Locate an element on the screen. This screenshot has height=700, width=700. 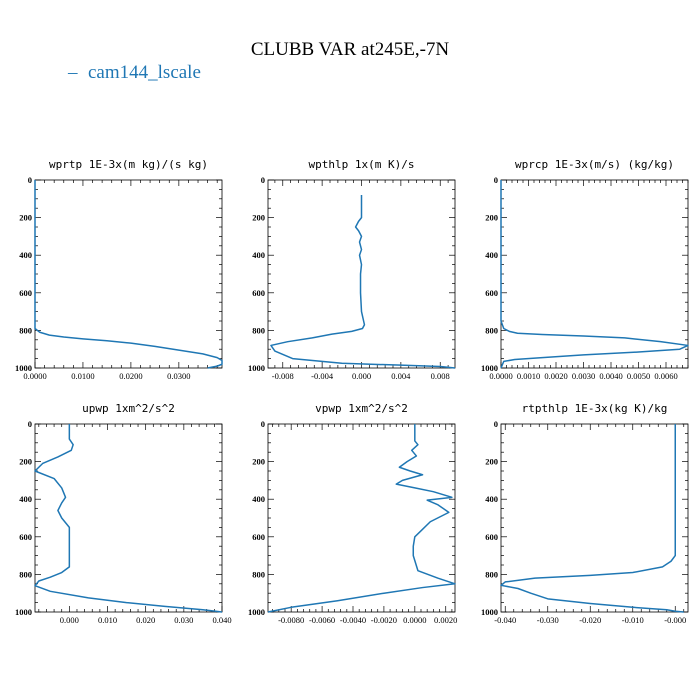
x-tick-label: -0.020 is located at coordinates (590, 620).